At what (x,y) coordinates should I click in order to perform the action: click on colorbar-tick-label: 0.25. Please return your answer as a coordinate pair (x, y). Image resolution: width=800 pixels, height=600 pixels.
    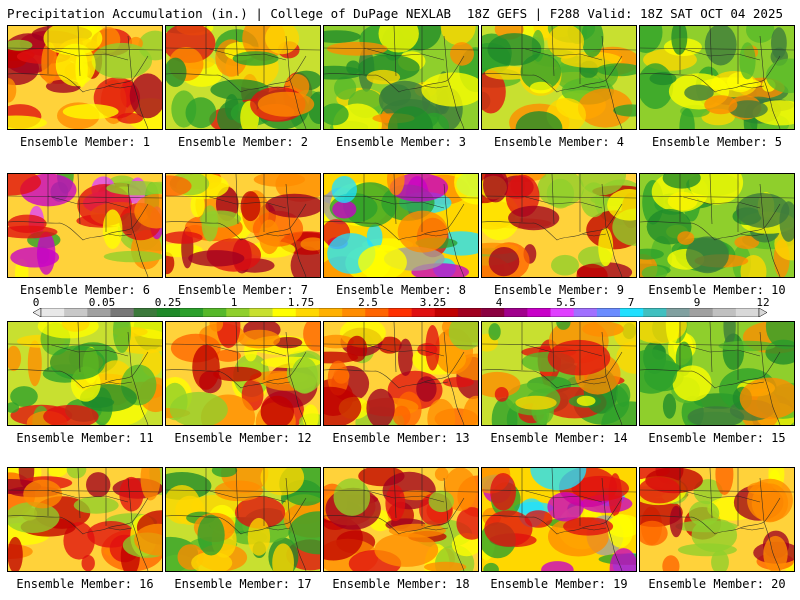
    Looking at the image, I should click on (168, 302).